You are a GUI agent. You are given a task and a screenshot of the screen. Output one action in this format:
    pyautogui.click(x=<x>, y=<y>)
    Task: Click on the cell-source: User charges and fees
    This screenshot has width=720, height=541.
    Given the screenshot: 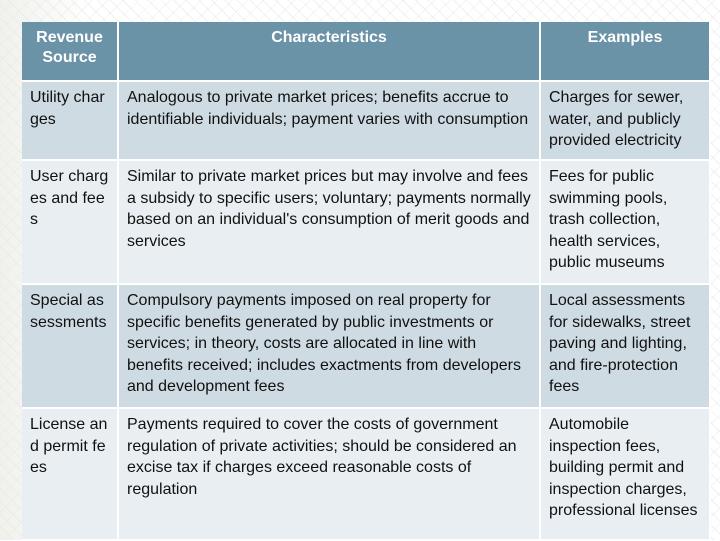 What is the action you would take?
    pyautogui.click(x=70, y=222)
    